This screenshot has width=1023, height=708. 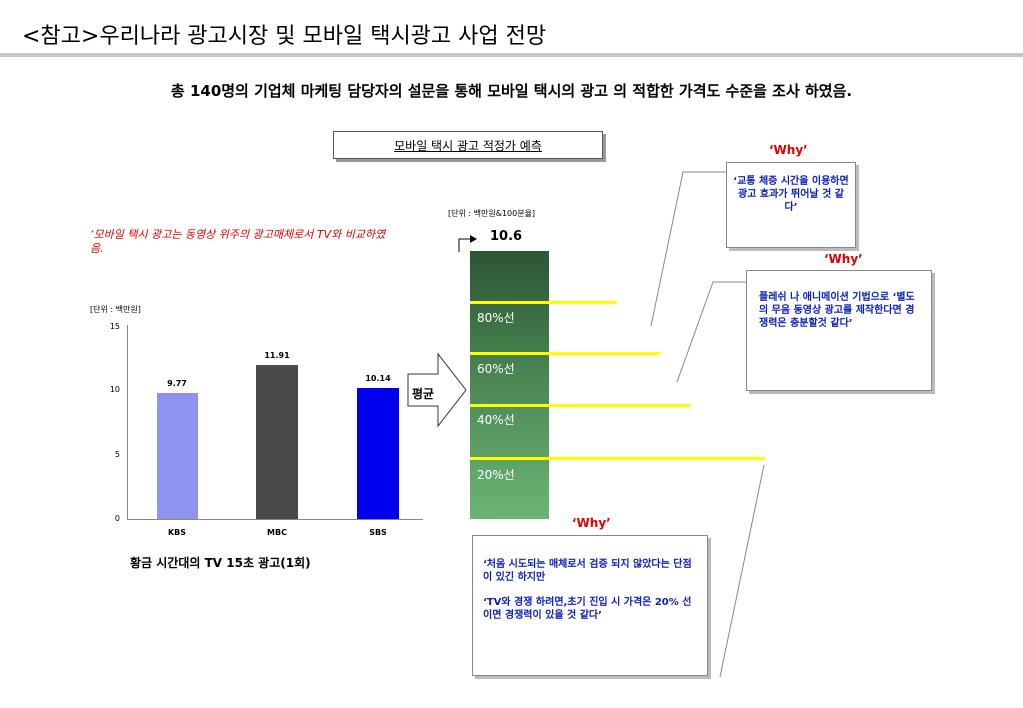 I want to click on x-axis-line, so click(x=275, y=519).